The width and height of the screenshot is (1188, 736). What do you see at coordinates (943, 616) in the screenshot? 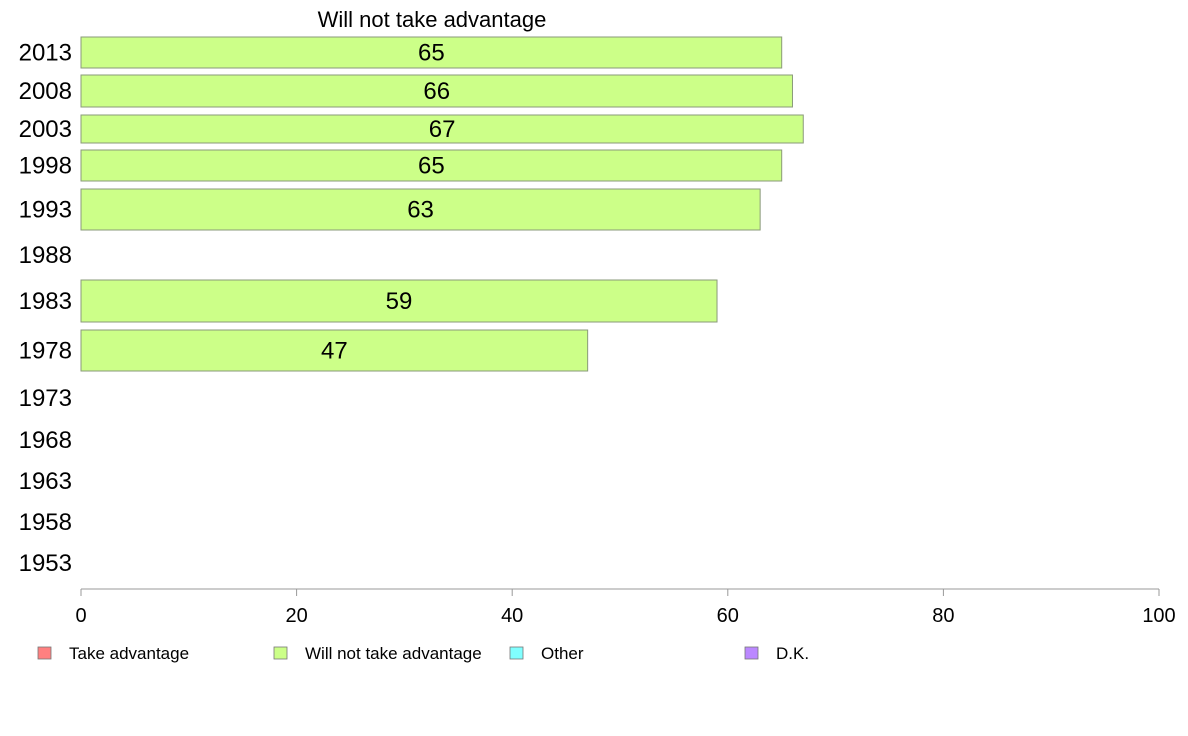
I see `x-tick-label: 80` at bounding box center [943, 616].